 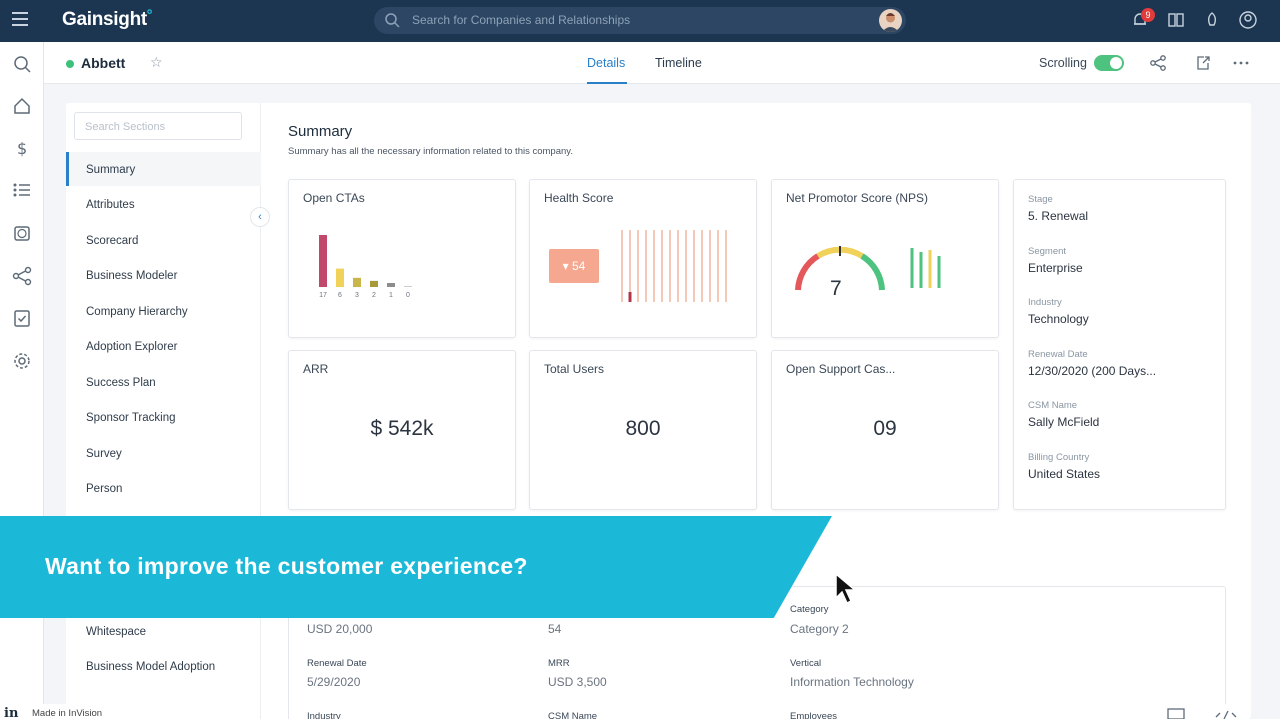 I want to click on alarm-clock-icon, so click(x=22, y=233).